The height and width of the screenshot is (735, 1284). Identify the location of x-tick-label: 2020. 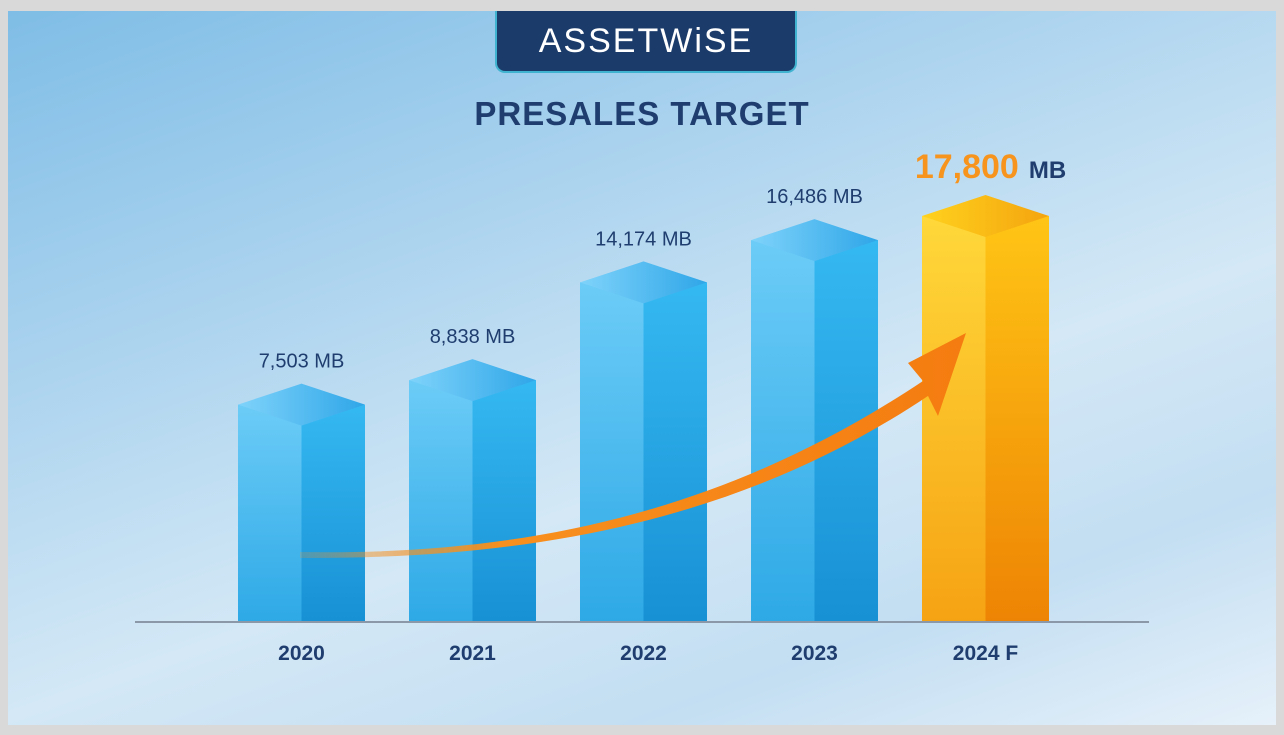
(301, 653).